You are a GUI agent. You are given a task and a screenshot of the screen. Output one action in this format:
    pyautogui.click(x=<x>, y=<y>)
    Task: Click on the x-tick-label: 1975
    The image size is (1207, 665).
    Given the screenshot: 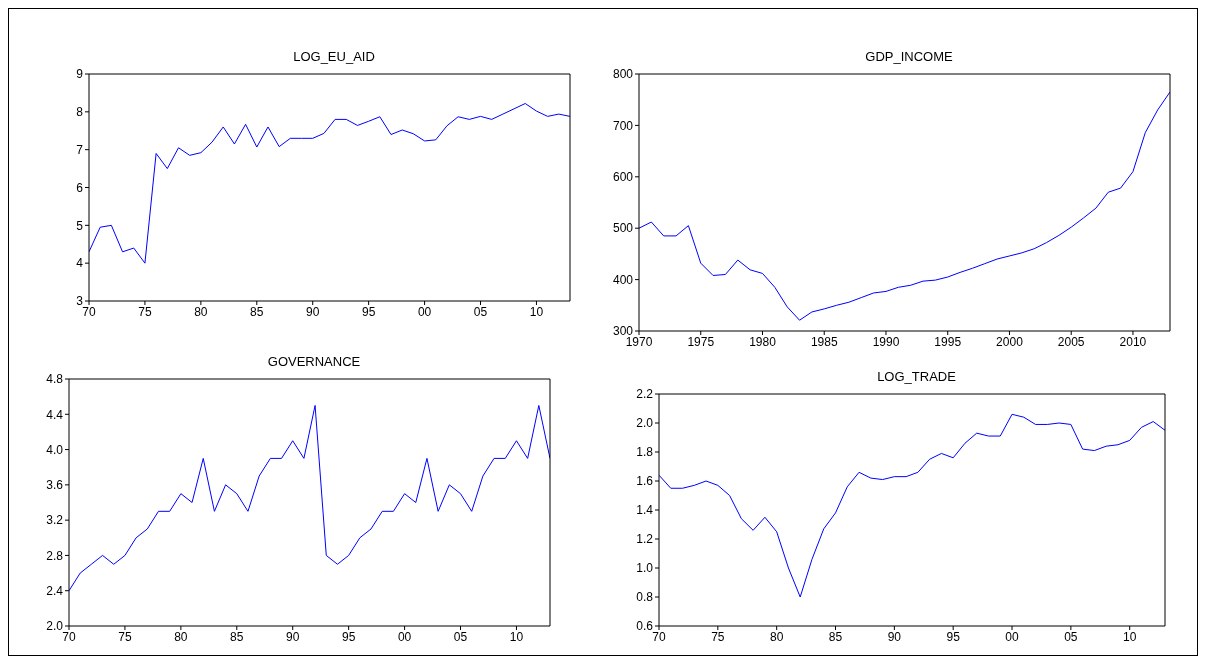 What is the action you would take?
    pyautogui.click(x=701, y=341)
    